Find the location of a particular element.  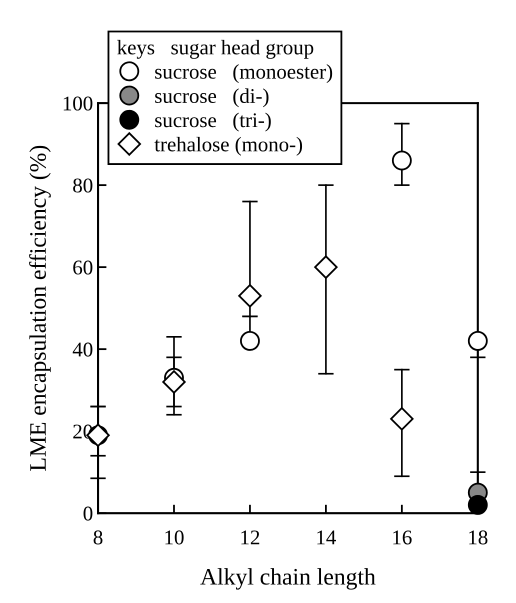

y-tick-label: 40 is located at coordinates (82, 349).